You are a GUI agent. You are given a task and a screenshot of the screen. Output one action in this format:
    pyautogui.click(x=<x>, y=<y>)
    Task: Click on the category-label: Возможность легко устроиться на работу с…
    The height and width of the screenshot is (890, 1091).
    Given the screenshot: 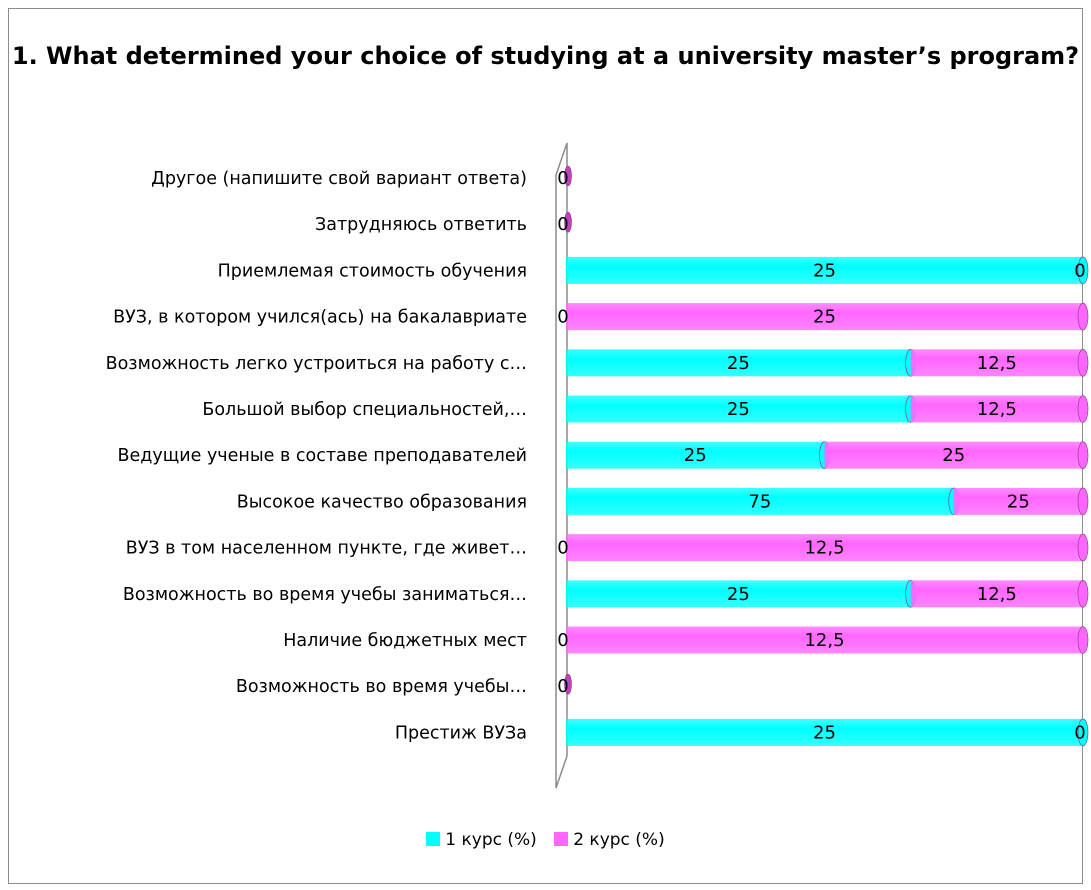 What is the action you would take?
    pyautogui.click(x=316, y=364)
    